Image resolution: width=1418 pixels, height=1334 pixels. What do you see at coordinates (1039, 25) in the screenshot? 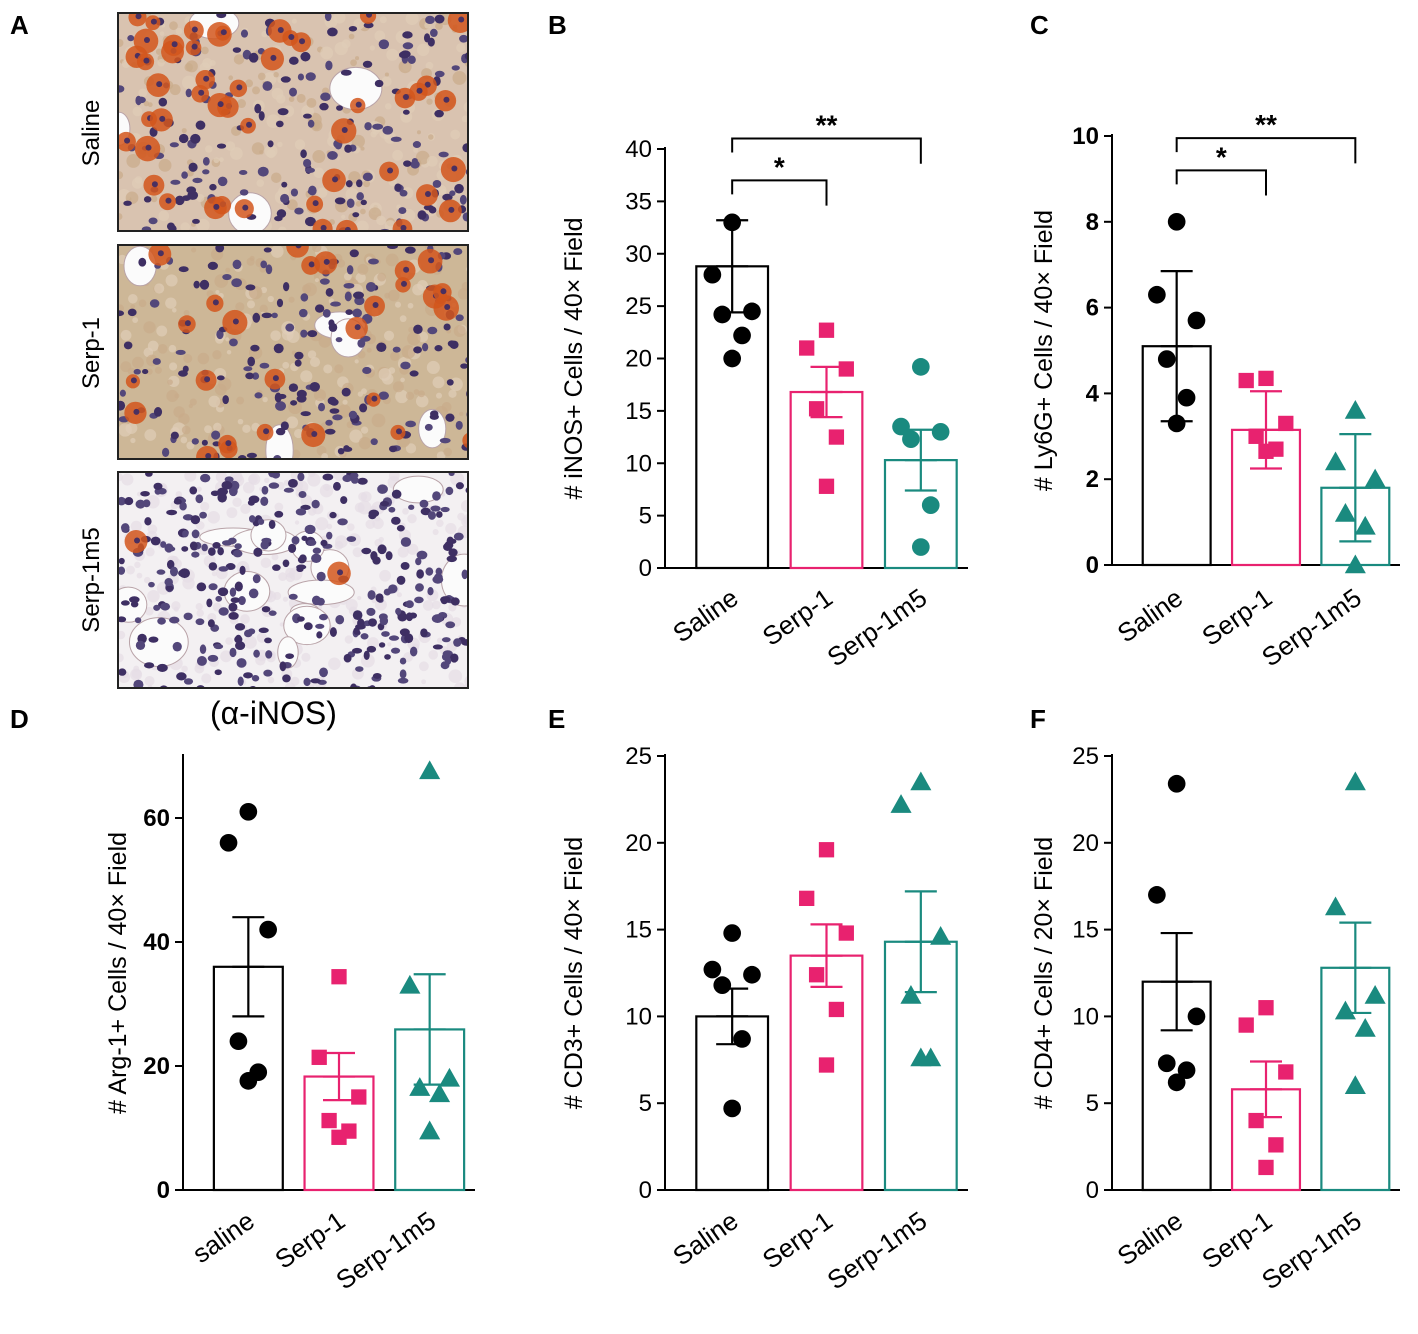
I see `panel-letter-c: C` at bounding box center [1039, 25].